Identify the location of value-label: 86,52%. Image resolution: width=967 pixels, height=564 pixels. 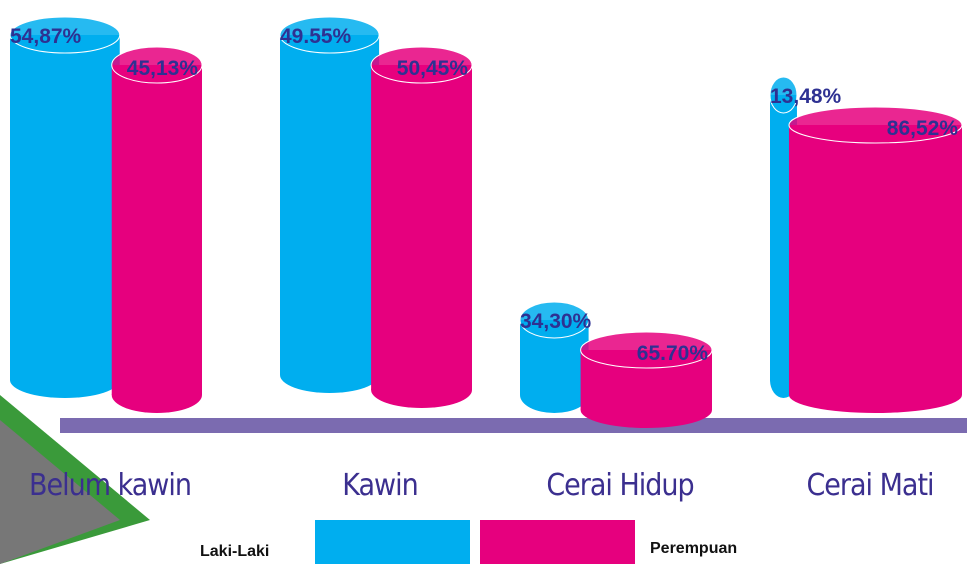
(923, 128).